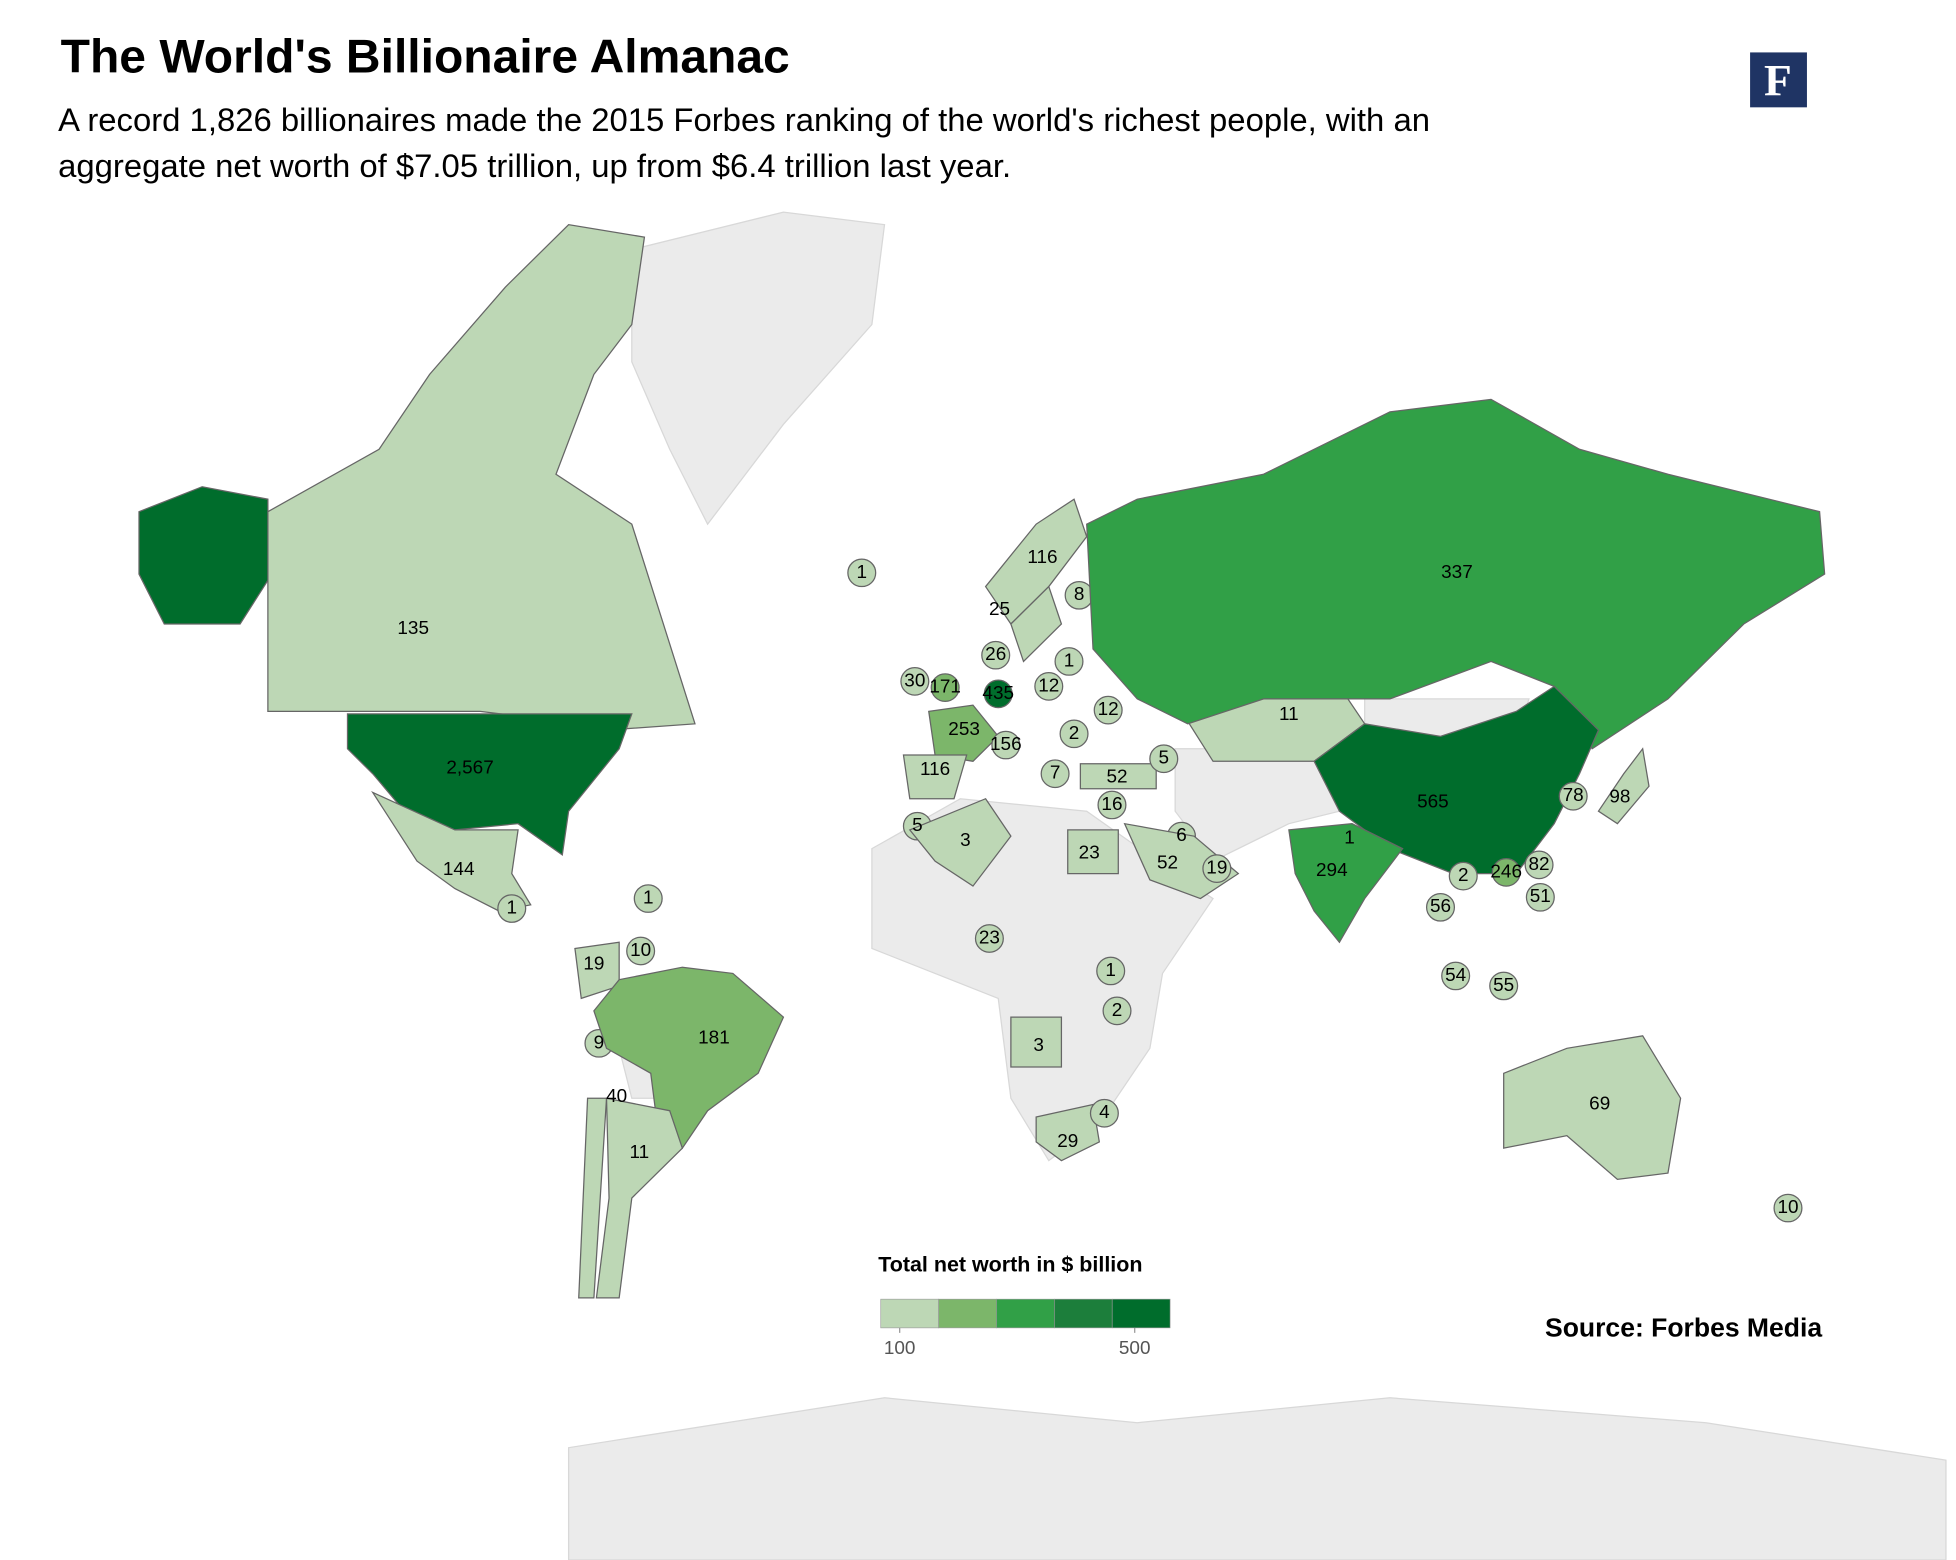 The image size is (1956, 1560). Describe the element at coordinates (1683, 1328) in the screenshot. I see `source: Source: Forbes Media` at that location.